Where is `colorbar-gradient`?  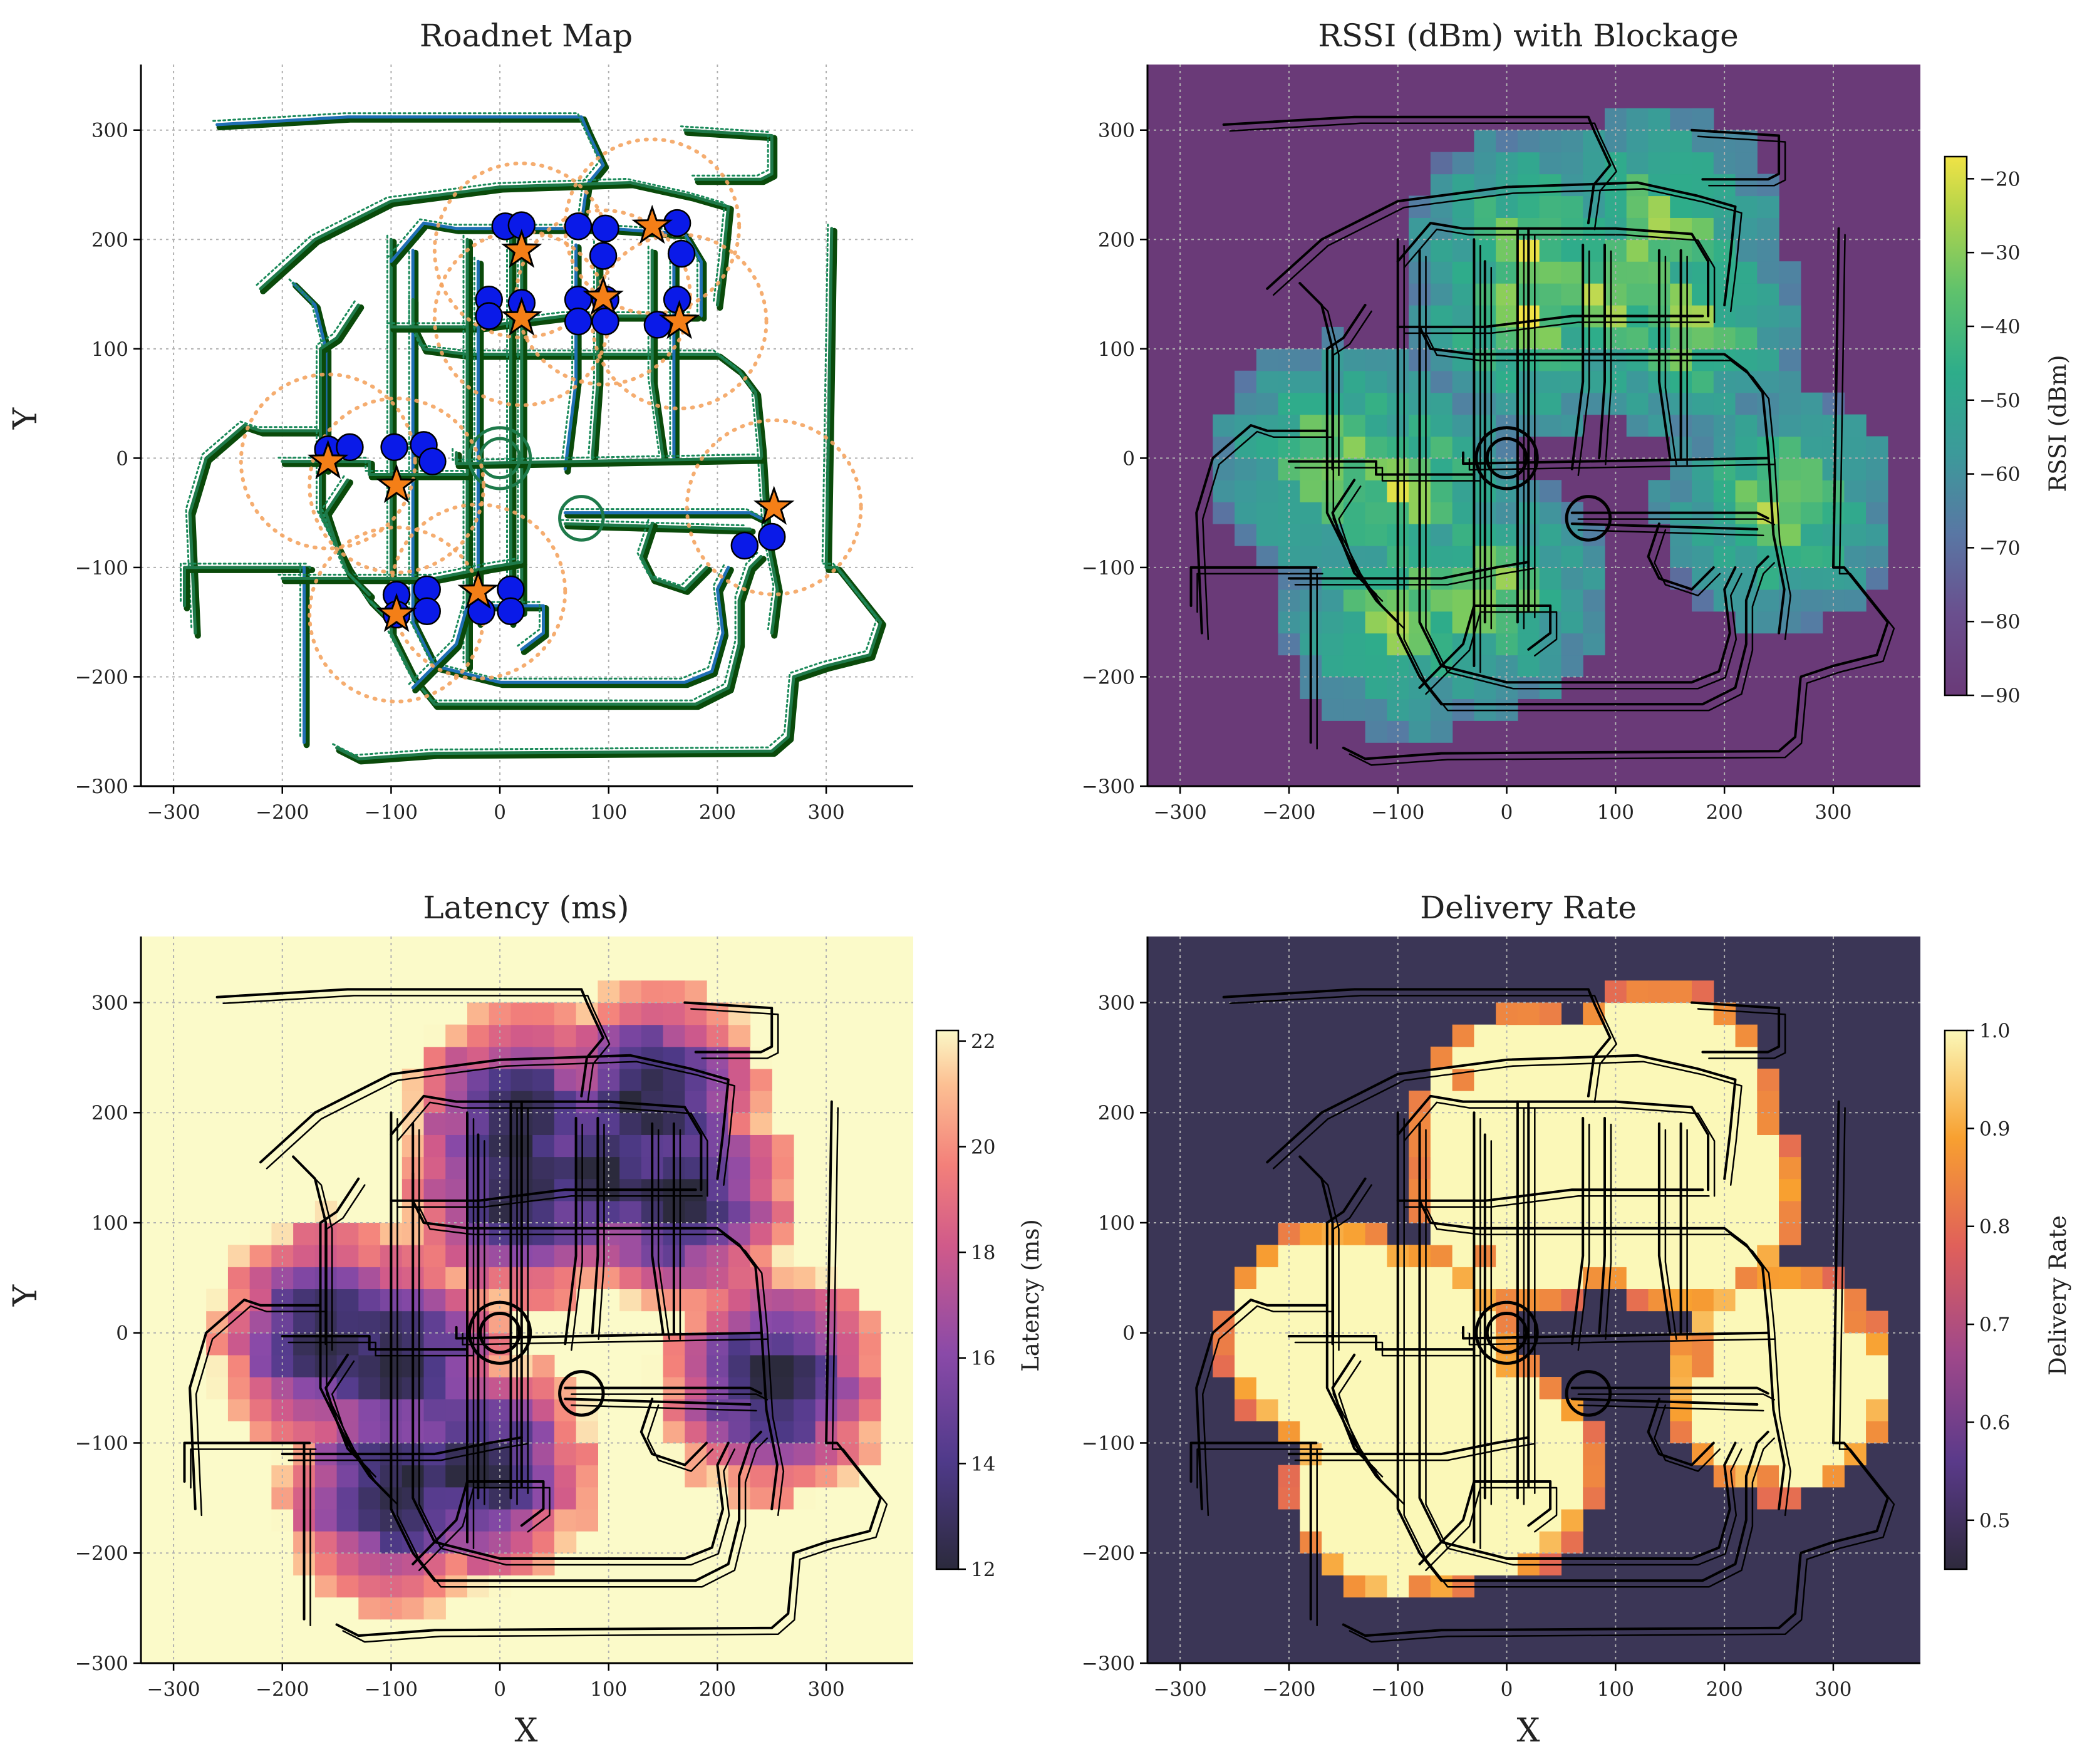 colorbar-gradient is located at coordinates (1956, 426).